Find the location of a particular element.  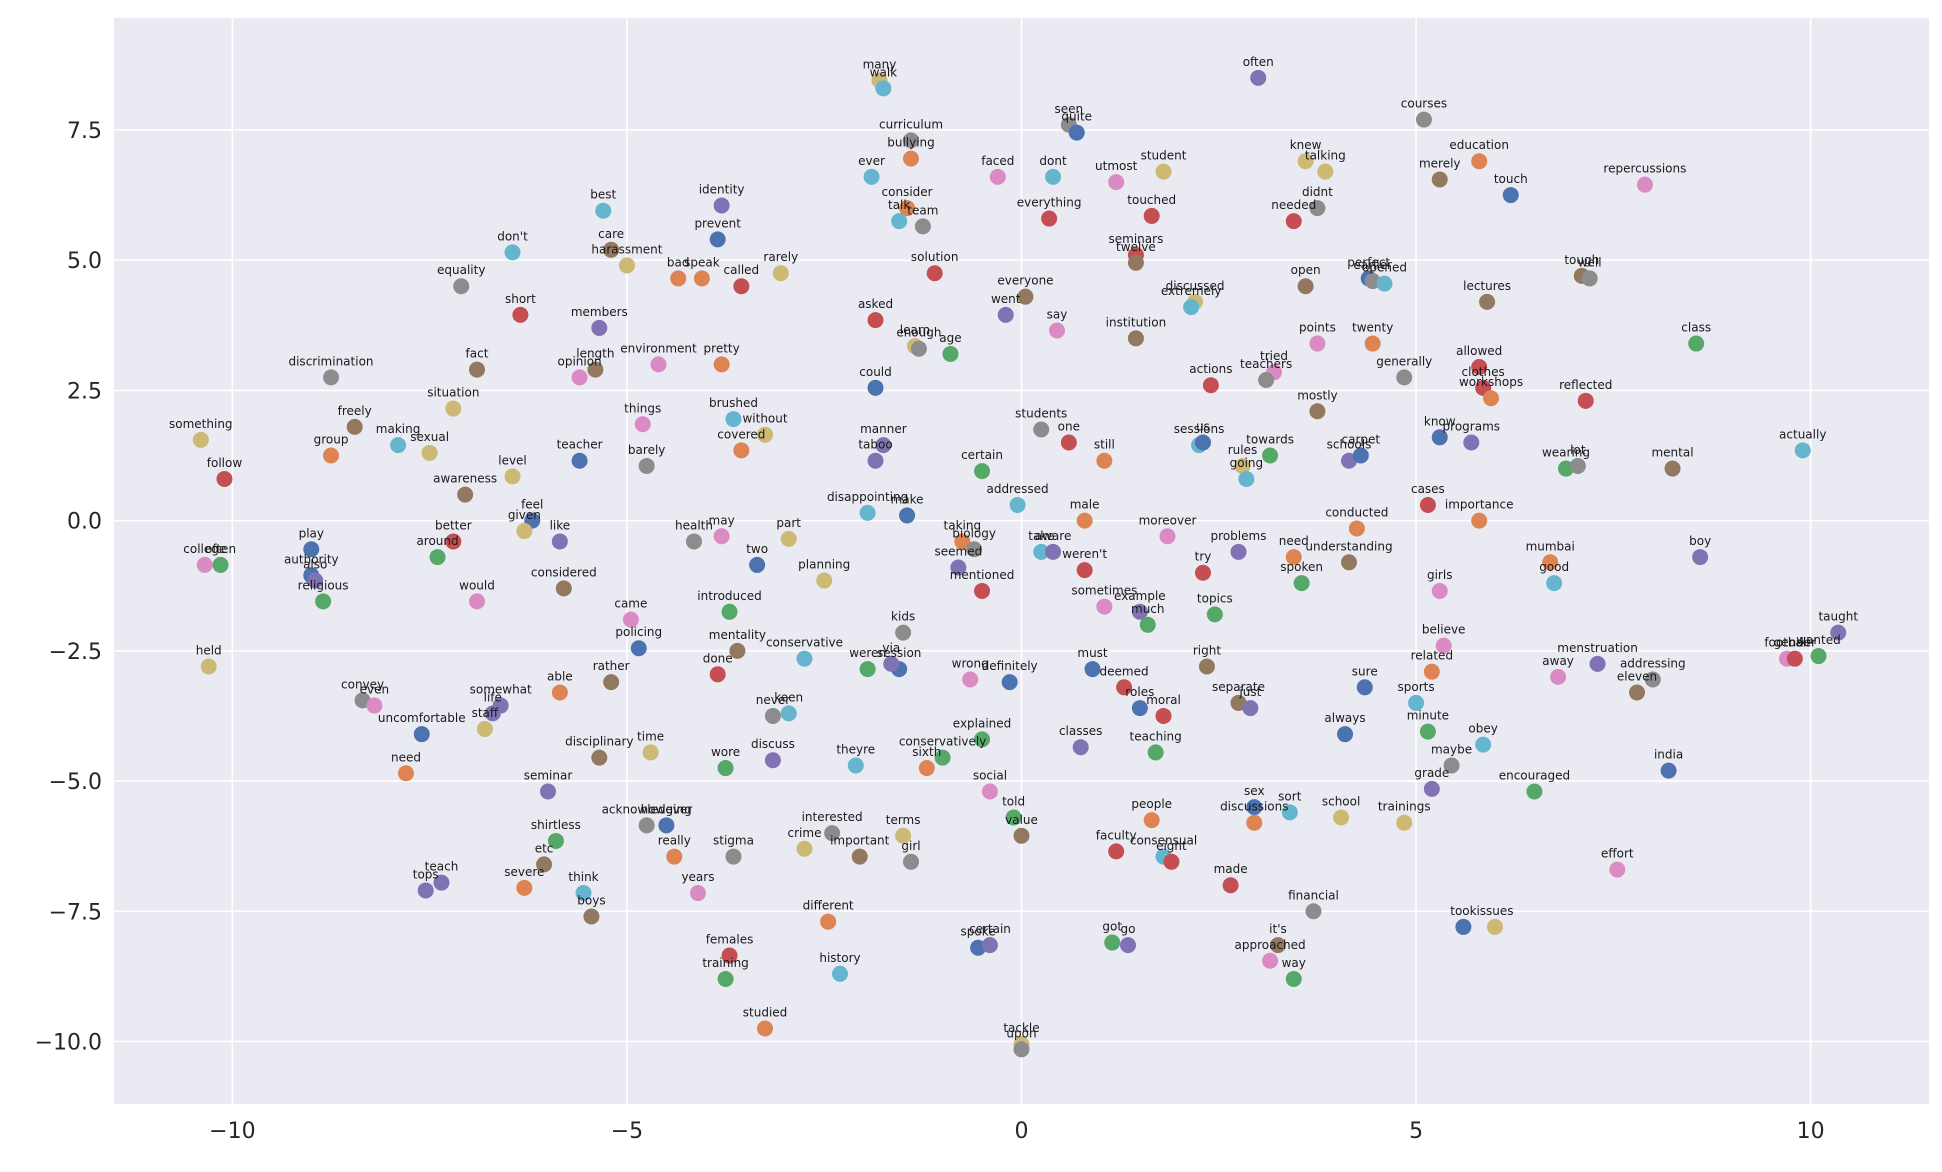

point-label: workshops is located at coordinates (1491, 382).